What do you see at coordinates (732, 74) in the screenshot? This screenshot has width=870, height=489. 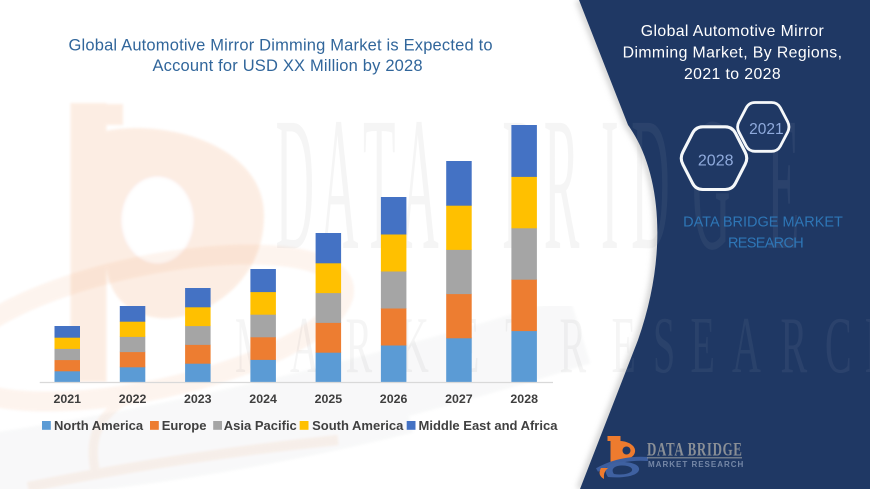 I see `svg-text: 2021 to 2028` at bounding box center [732, 74].